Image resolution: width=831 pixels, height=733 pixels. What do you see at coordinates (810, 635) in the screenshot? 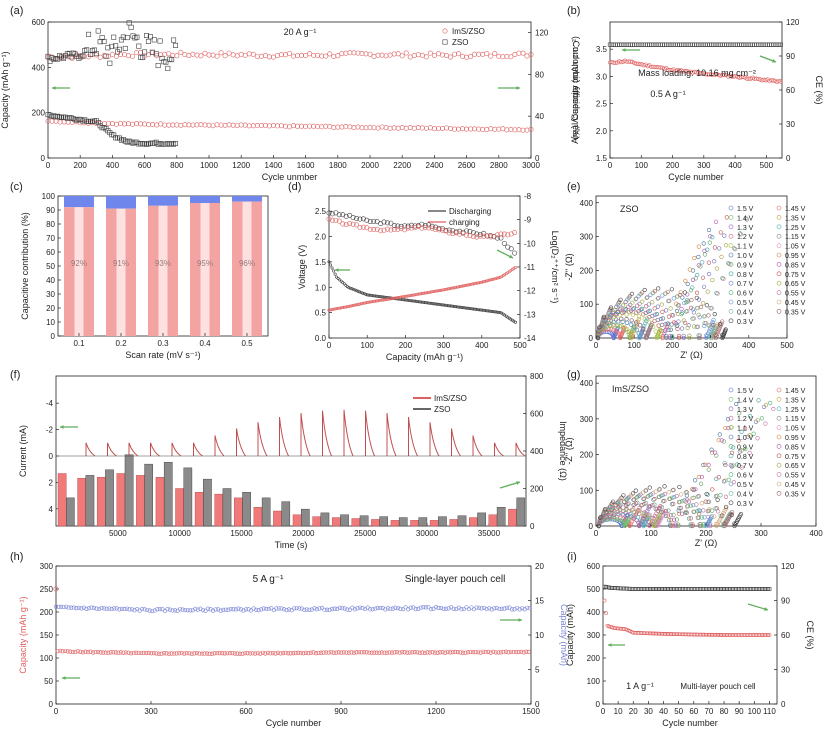
I see `panel-i-y2label: CE (%)` at bounding box center [810, 635].